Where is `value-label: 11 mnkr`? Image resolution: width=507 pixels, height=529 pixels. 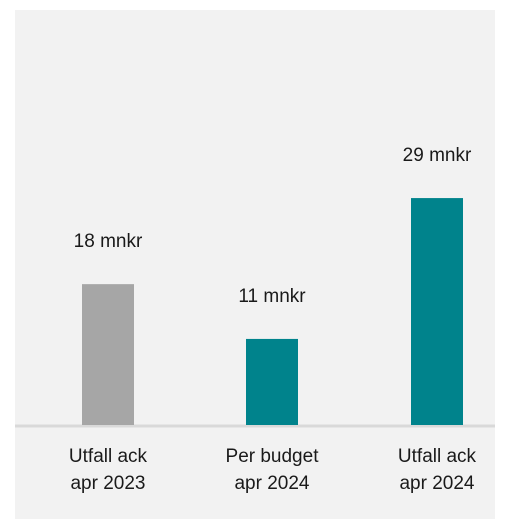 value-label: 11 mnkr is located at coordinates (272, 296).